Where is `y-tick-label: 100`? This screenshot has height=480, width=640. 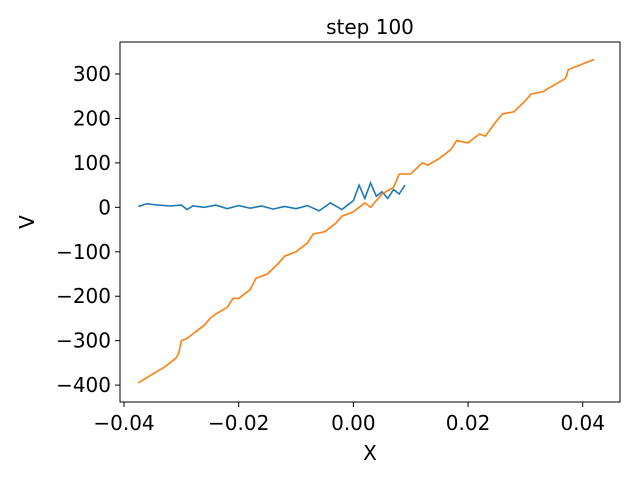 y-tick-label: 100 is located at coordinates (92, 163).